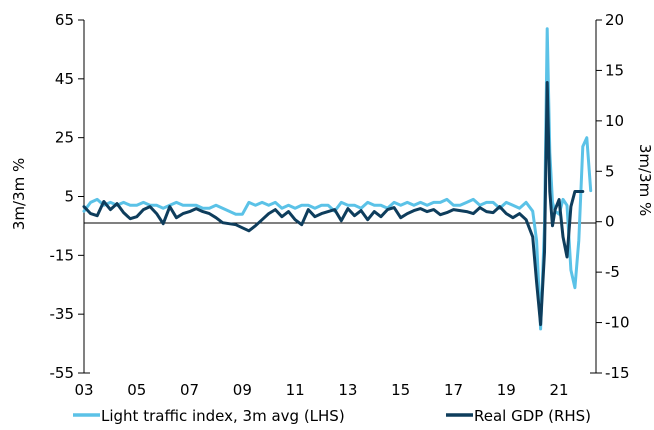 The height and width of the screenshot is (430, 654). What do you see at coordinates (645, 180) in the screenshot?
I see `right-axis-title: 3m/3m %` at bounding box center [645, 180].